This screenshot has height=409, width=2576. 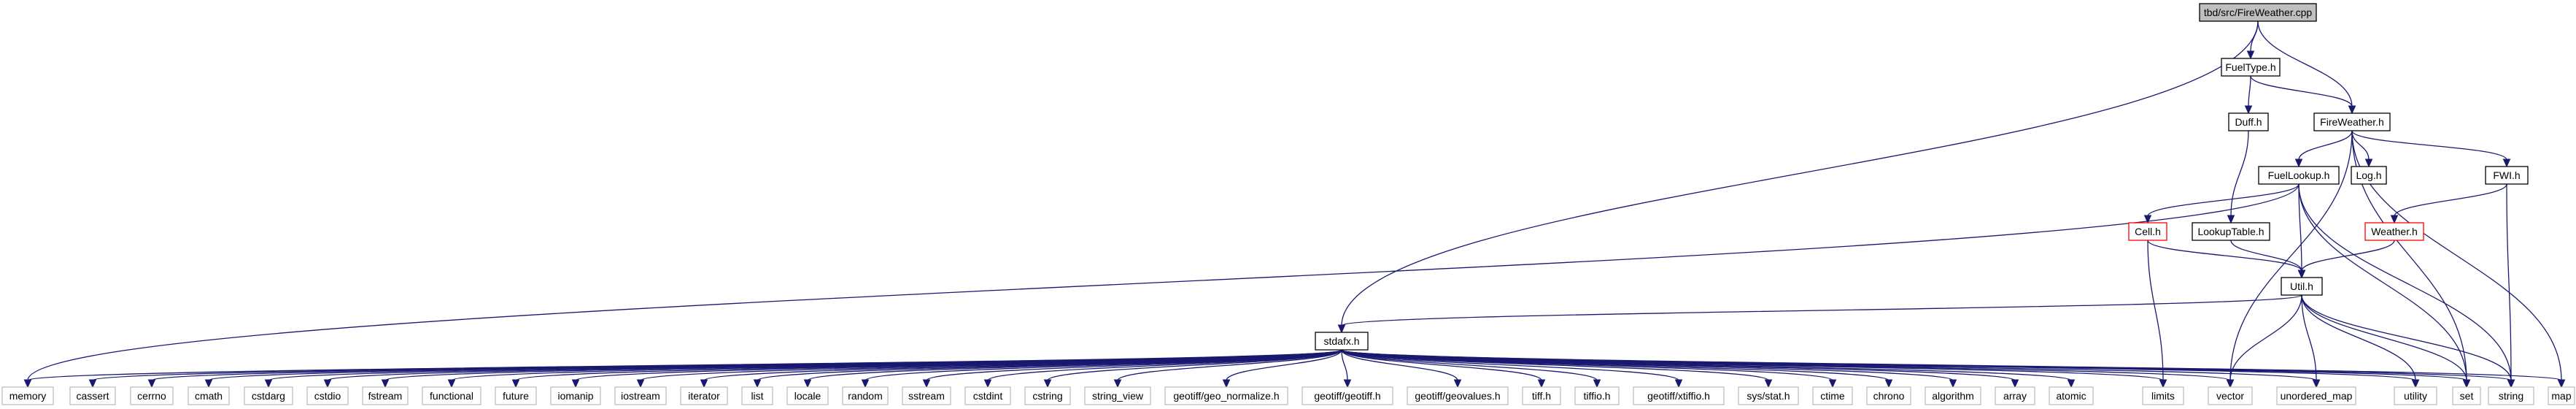 I want to click on node-label: cstdio, so click(x=327, y=396).